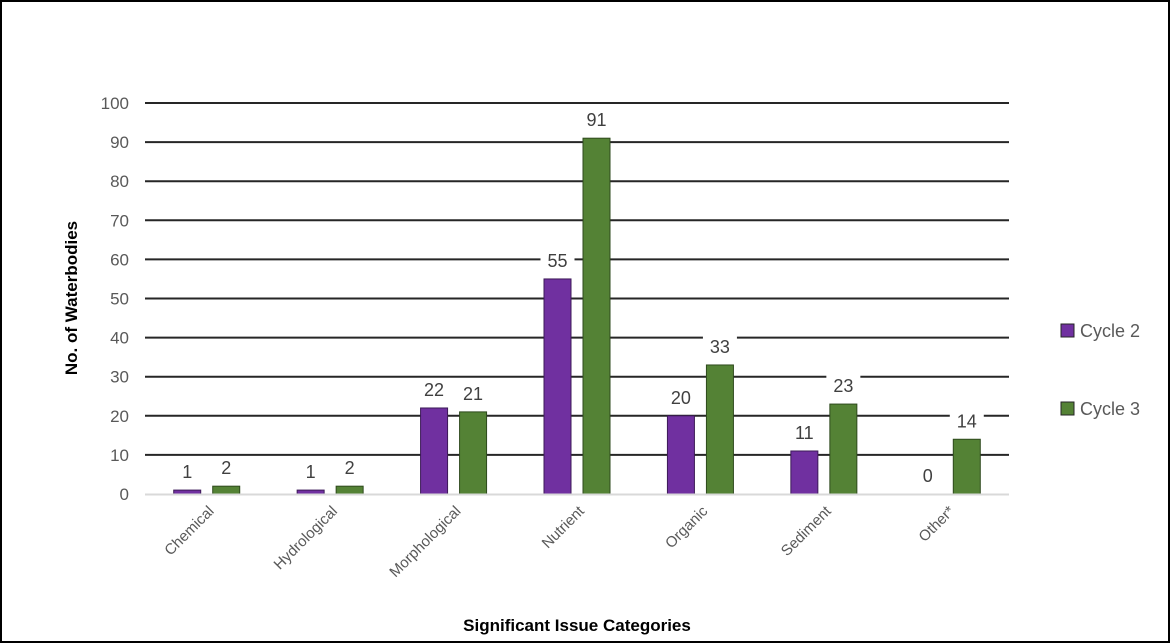  What do you see at coordinates (577, 625) in the screenshot?
I see `x-axis-title: Significant Issue Categories` at bounding box center [577, 625].